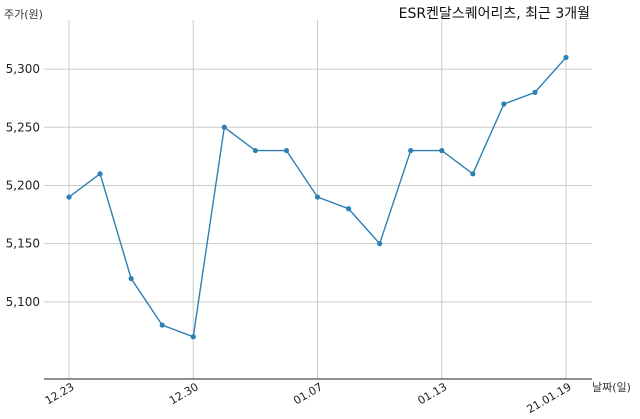  I want to click on y-tick-label: 5,200, so click(23, 185).